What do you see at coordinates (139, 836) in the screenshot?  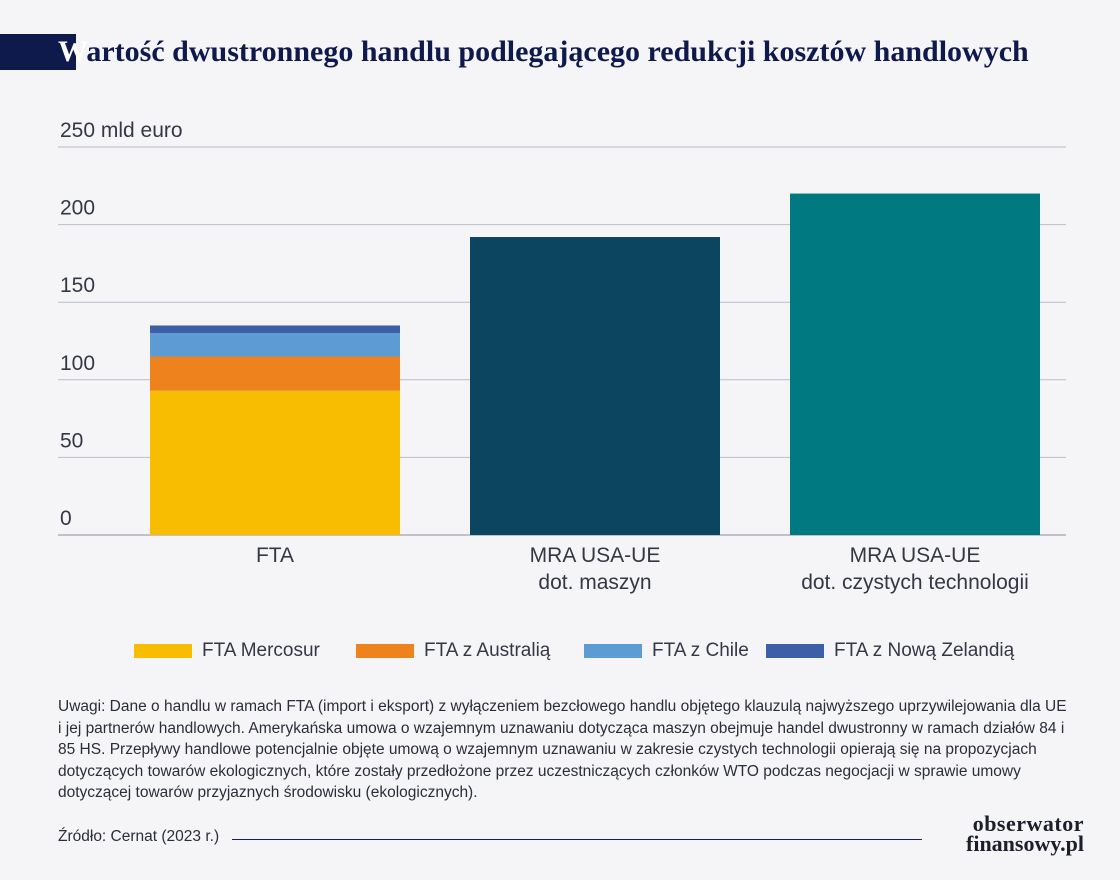 I see `source-note: Źródło: Cernat (2023 r.)` at bounding box center [139, 836].